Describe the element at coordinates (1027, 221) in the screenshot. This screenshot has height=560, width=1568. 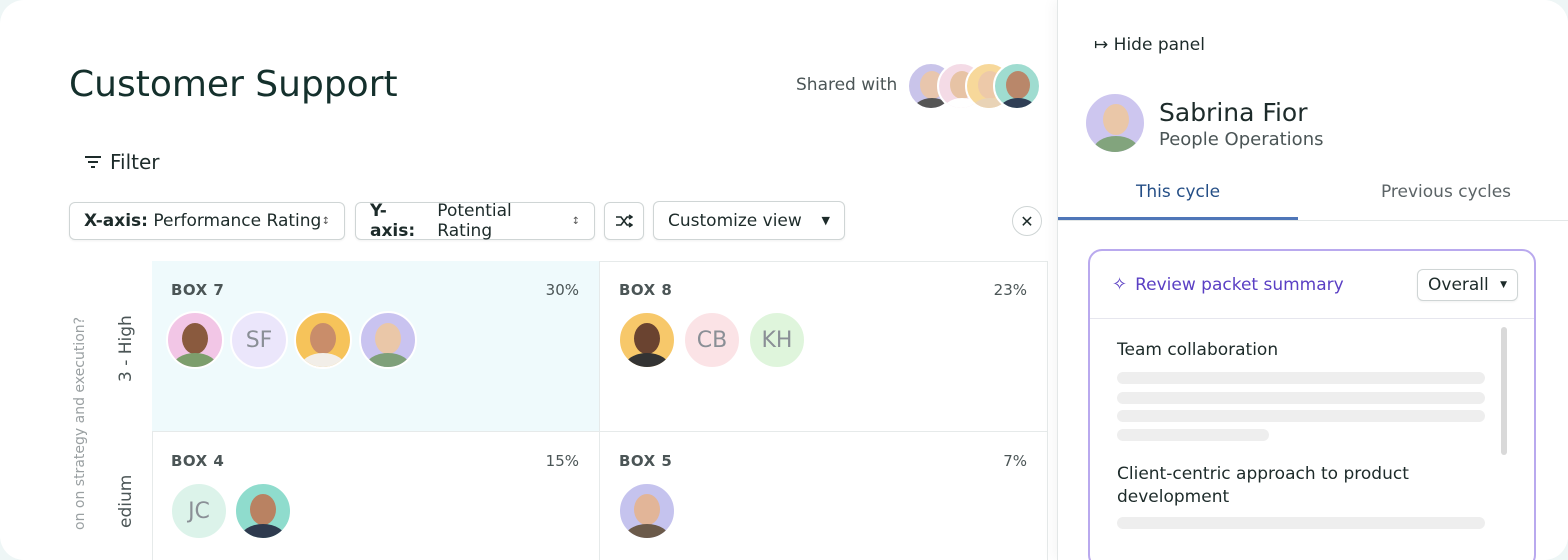
I see `close-button: ✕` at that location.